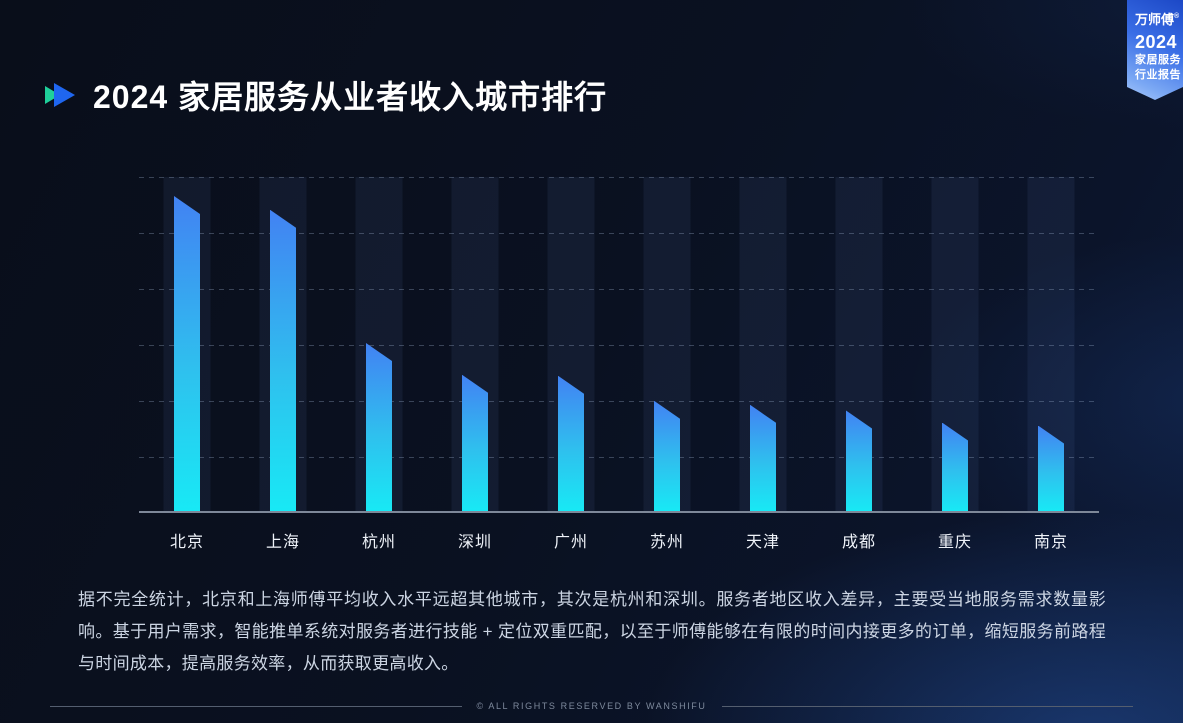 This screenshot has width=1183, height=723. What do you see at coordinates (666, 542) in the screenshot?
I see `x-axis-label: 苏州` at bounding box center [666, 542].